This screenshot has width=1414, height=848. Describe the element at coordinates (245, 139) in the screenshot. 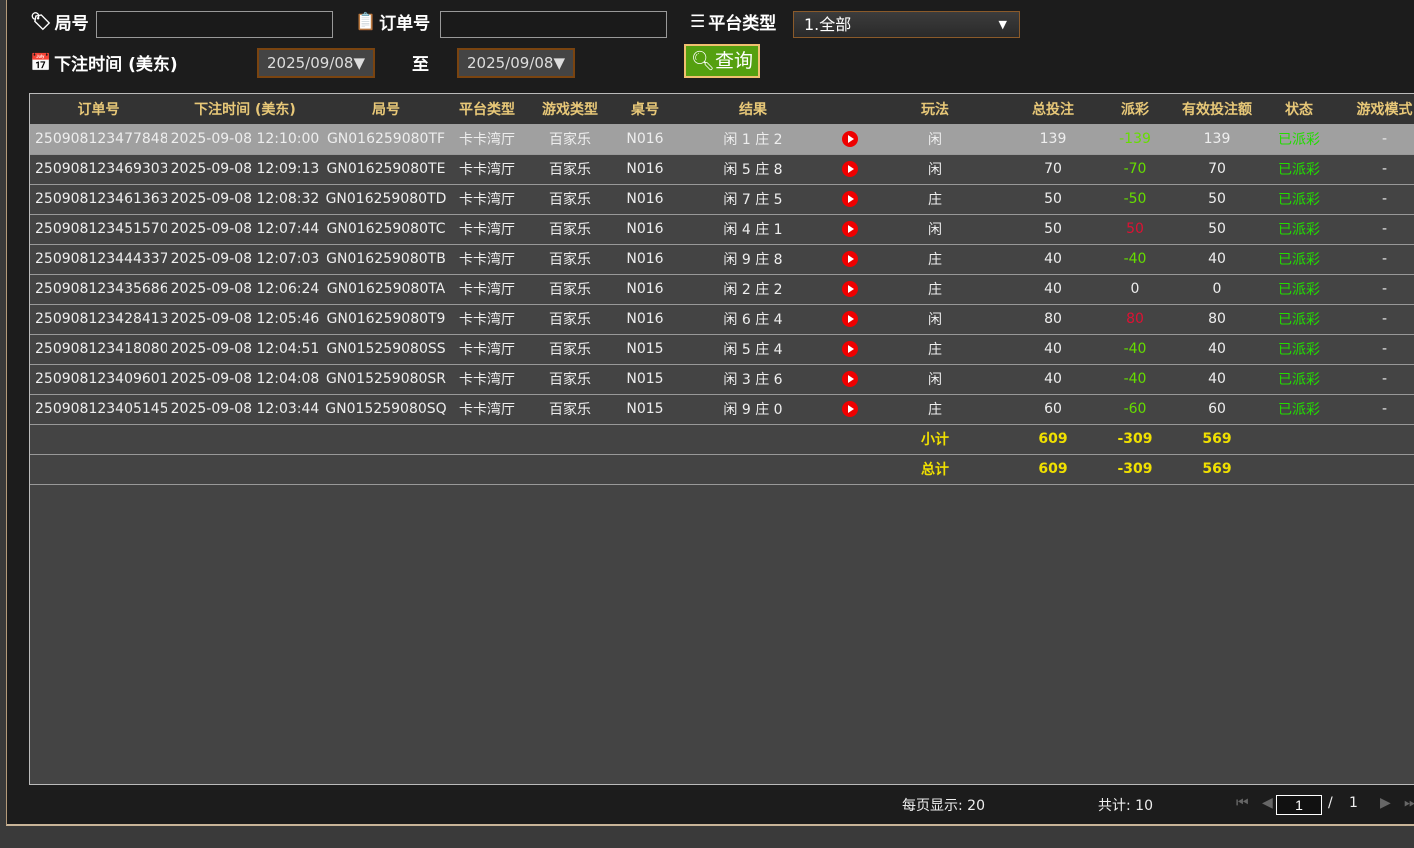

I see `bet-time-cell: 2025-09-08 12:10:00` at that location.